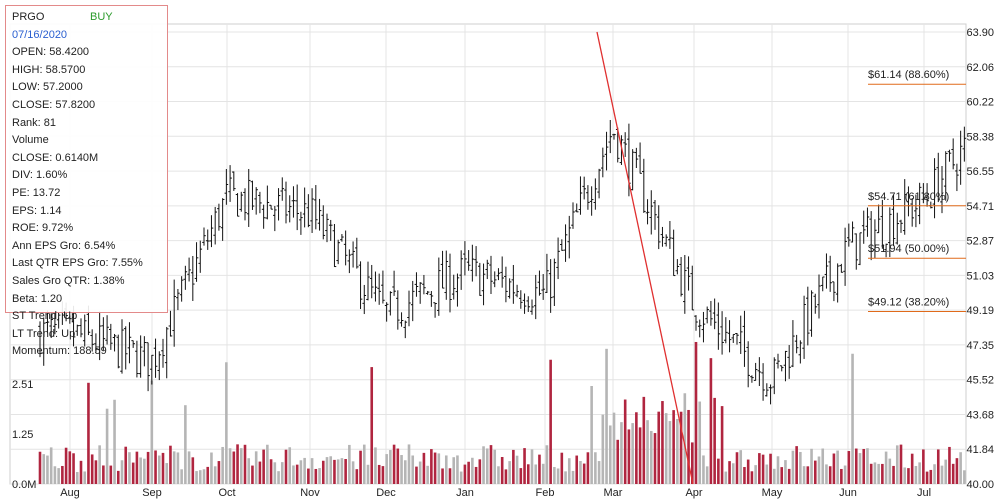 Image resolution: width=1001 pixels, height=500 pixels. Describe the element at coordinates (908, 197) in the screenshot. I see `fib-label: $54.71 (61.80%)` at that location.